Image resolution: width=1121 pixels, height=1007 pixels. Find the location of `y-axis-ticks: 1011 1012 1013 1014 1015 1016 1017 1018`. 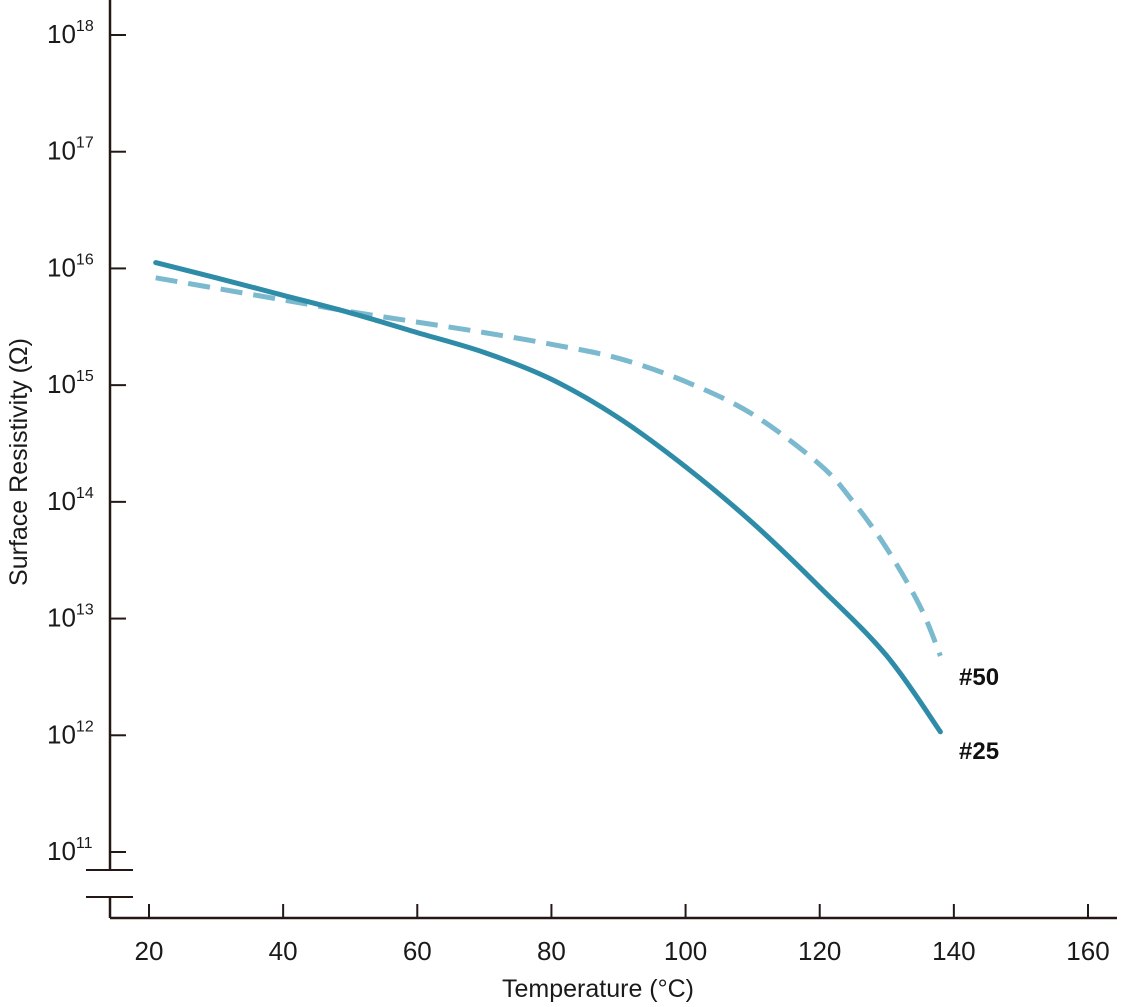

y-axis-ticks: 1011 1012 1013 1014 1015 1016 1017 1018 is located at coordinates (86, 442).